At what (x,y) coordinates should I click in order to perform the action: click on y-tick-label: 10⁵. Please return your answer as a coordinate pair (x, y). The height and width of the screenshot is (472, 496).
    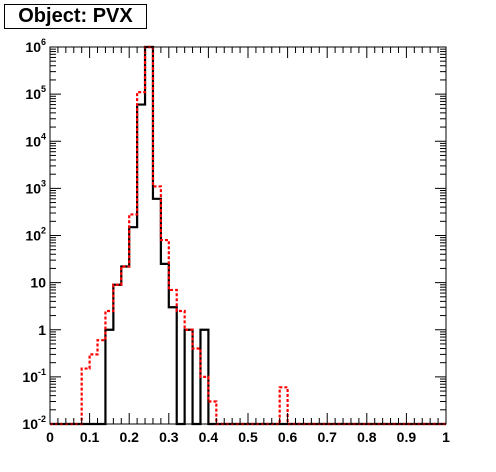
    Looking at the image, I should click on (35, 93).